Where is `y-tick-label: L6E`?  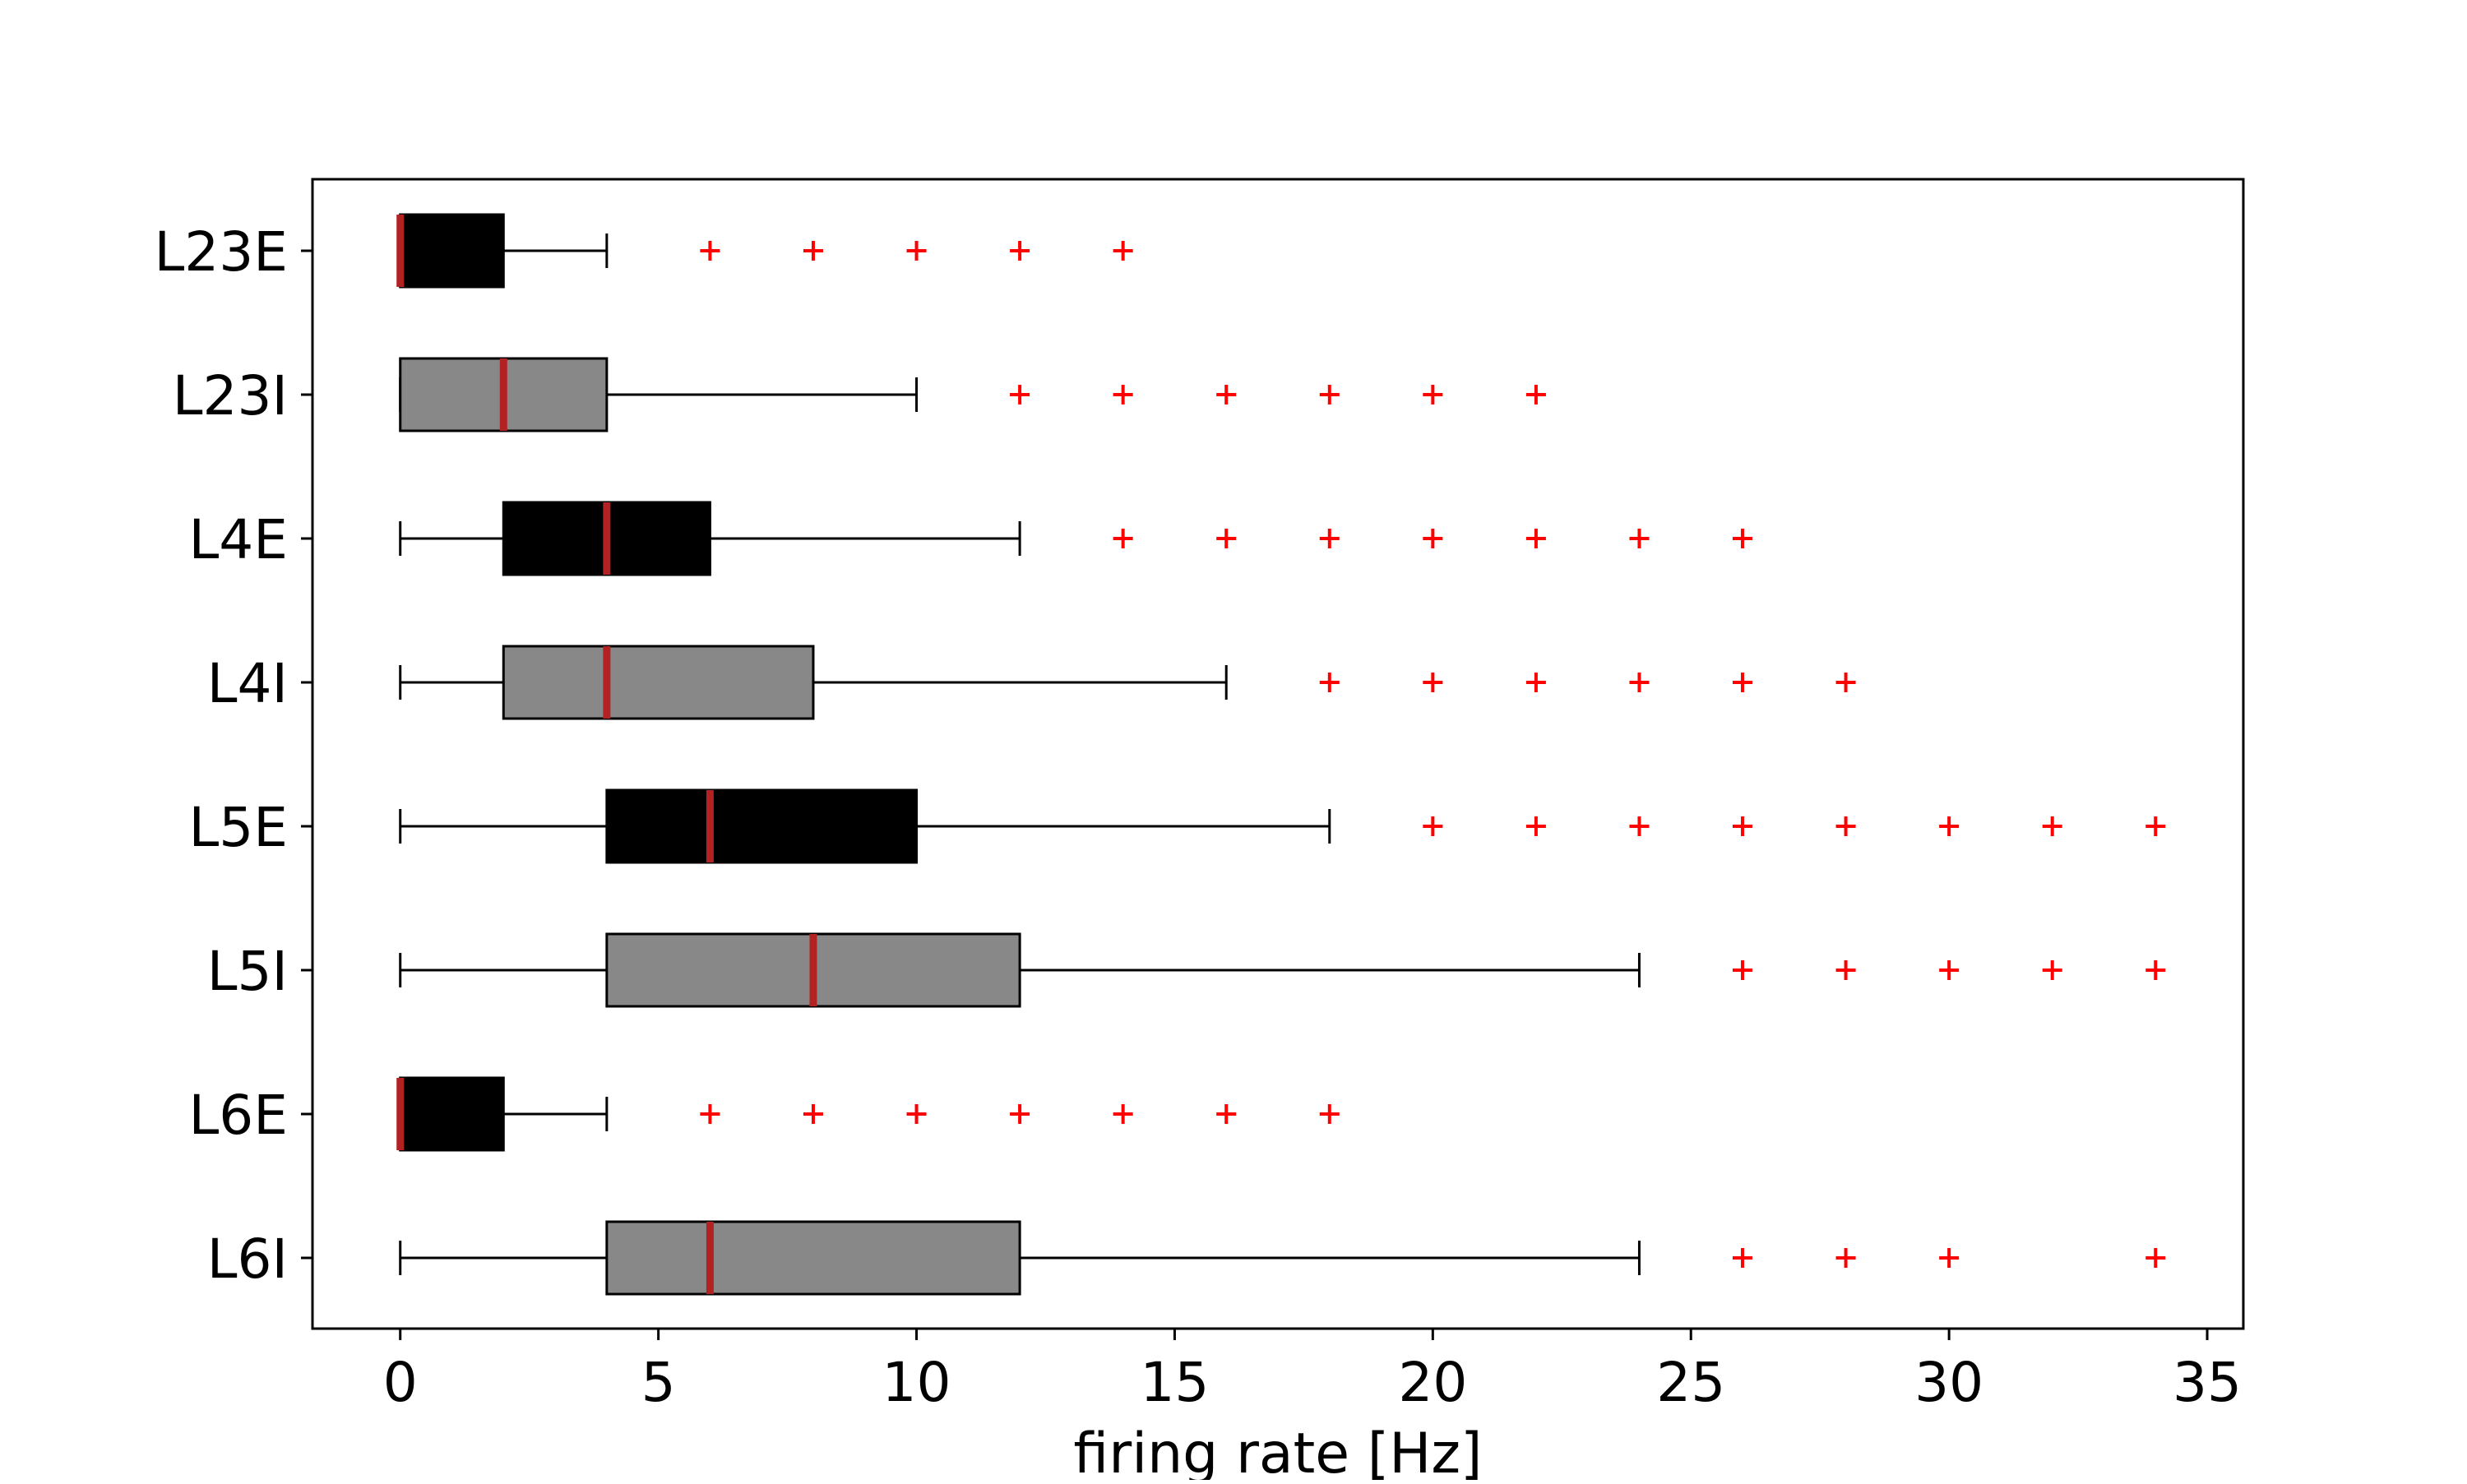 y-tick-label: L6E is located at coordinates (238, 1115).